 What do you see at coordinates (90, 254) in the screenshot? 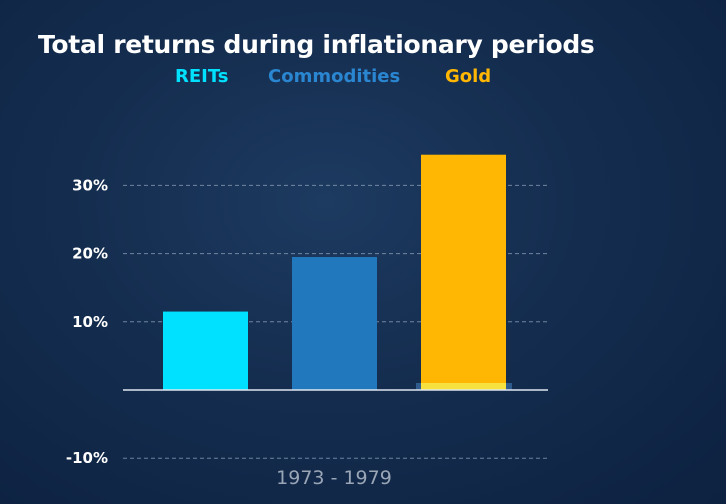
I see `y-tick-label: 20%` at bounding box center [90, 254].